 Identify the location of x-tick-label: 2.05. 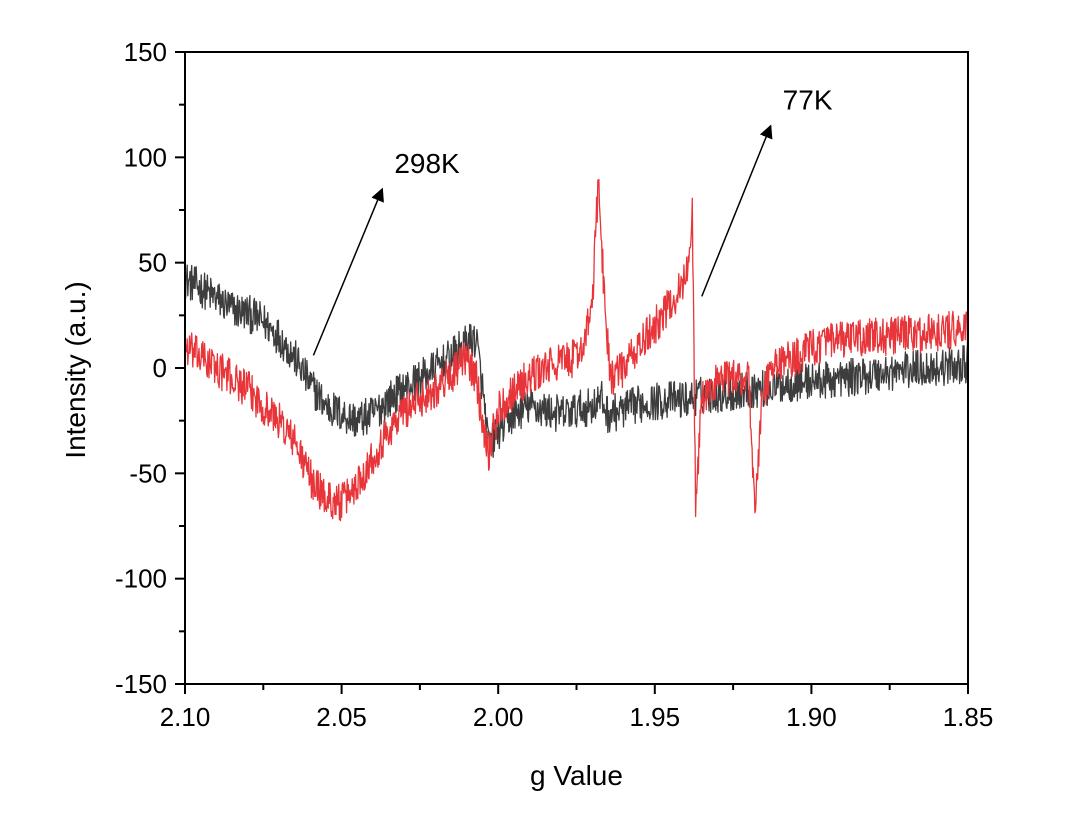
(341, 717).